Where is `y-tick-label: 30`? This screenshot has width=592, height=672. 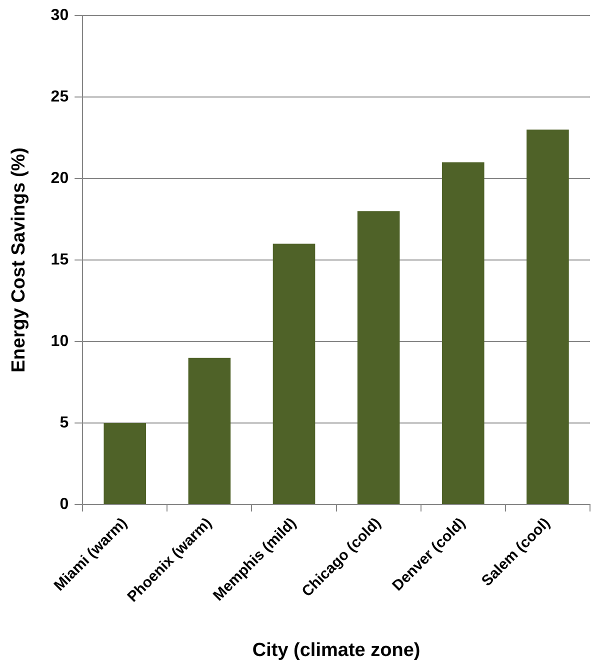
y-tick-label: 30 is located at coordinates (59, 15).